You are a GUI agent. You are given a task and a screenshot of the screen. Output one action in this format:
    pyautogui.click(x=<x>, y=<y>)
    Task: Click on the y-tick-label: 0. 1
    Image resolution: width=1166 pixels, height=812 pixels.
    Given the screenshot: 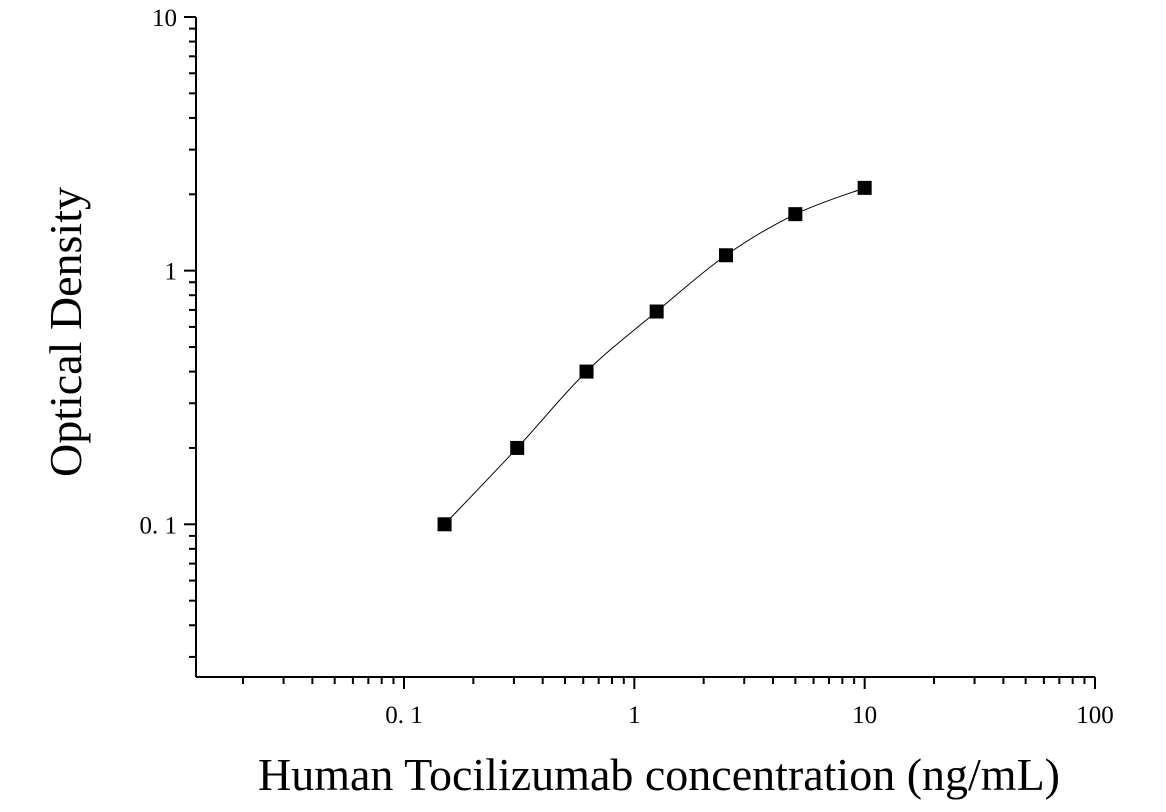 What is the action you would take?
    pyautogui.click(x=159, y=525)
    